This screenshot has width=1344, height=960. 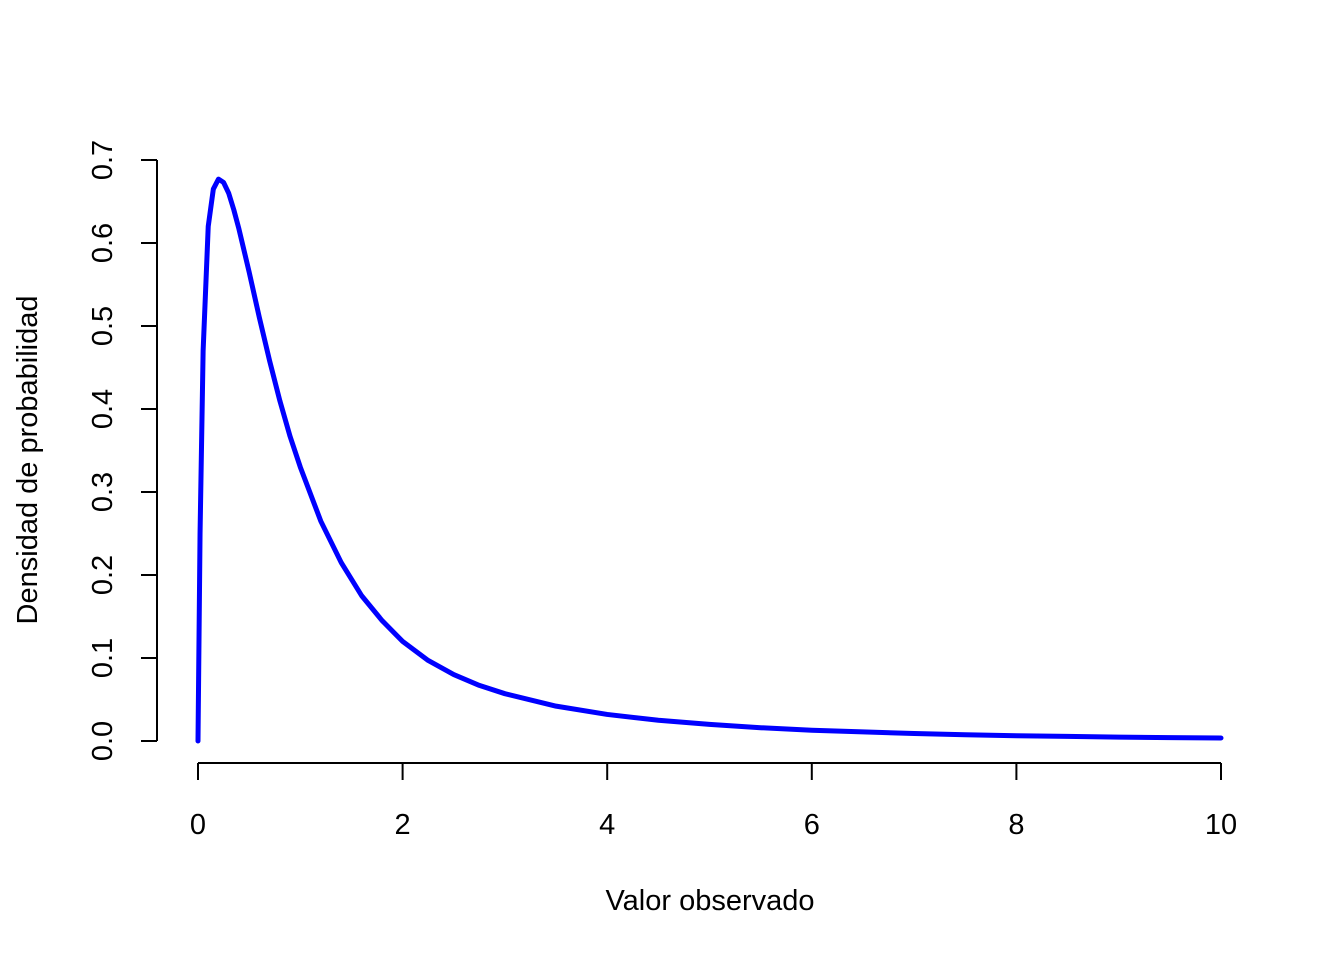 I want to click on x-tick-label: 2, so click(x=403, y=825).